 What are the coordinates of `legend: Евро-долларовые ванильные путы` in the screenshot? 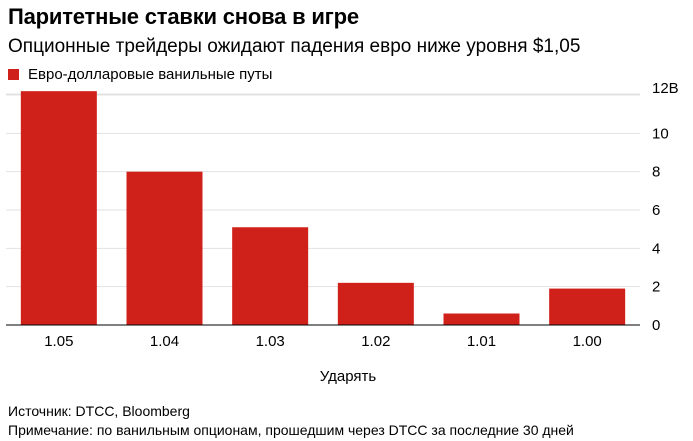 It's located at (140, 74).